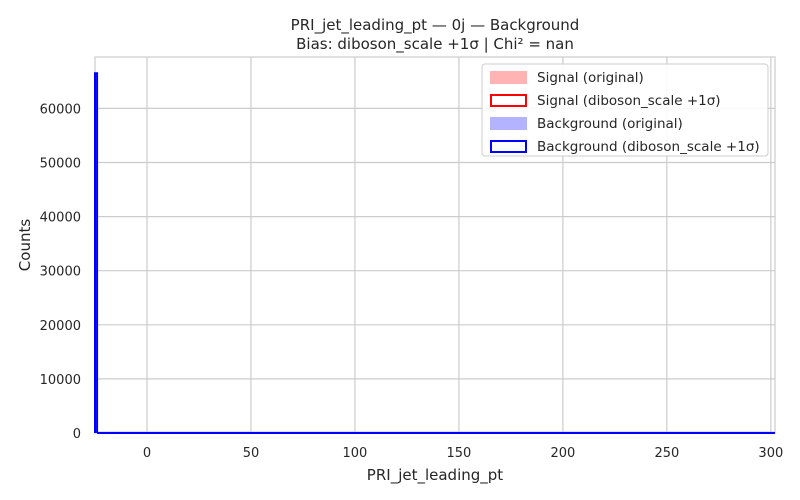  Describe the element at coordinates (147, 453) in the screenshot. I see `x-tick-label: 0` at that location.